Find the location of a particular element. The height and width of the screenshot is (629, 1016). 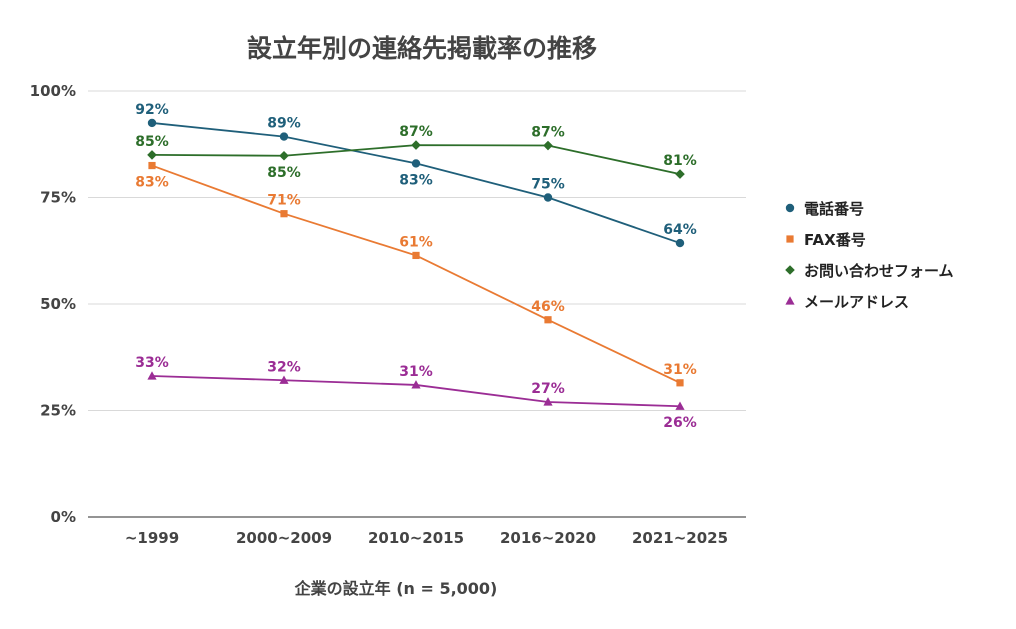

legend-item: 電話番号 is located at coordinates (824, 209).